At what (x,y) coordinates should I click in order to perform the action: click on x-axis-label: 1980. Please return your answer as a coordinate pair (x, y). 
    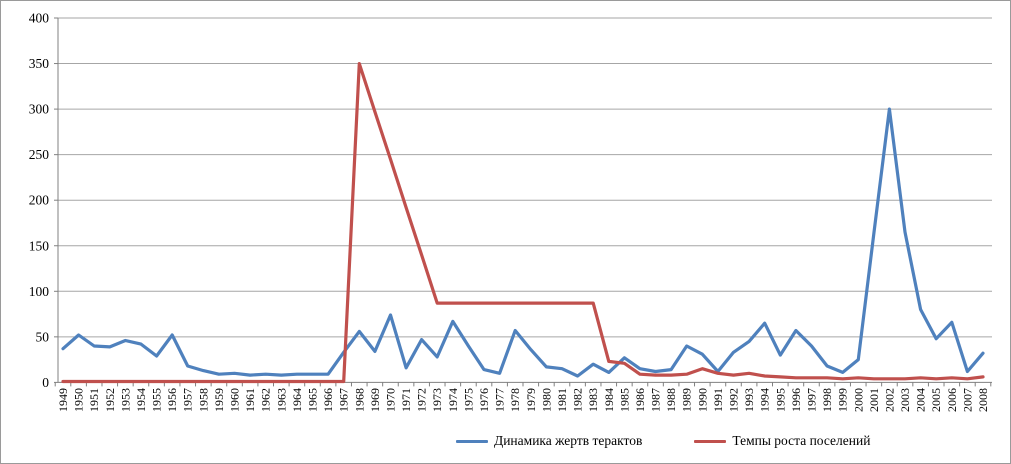
    Looking at the image, I should click on (546, 400).